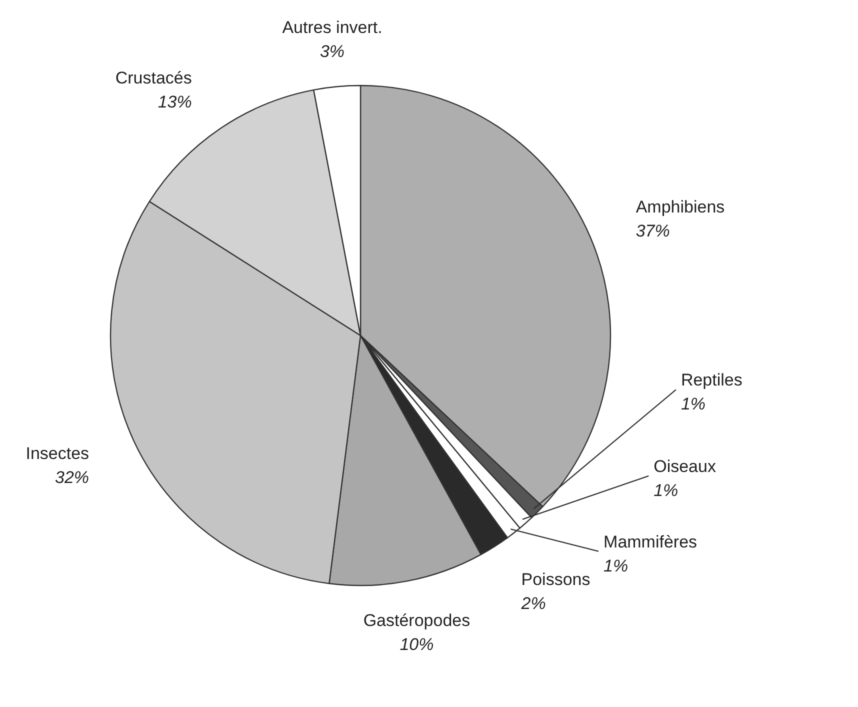 The width and height of the screenshot is (858, 707). Describe the element at coordinates (651, 542) in the screenshot. I see `slice-label: Mammifères` at that location.